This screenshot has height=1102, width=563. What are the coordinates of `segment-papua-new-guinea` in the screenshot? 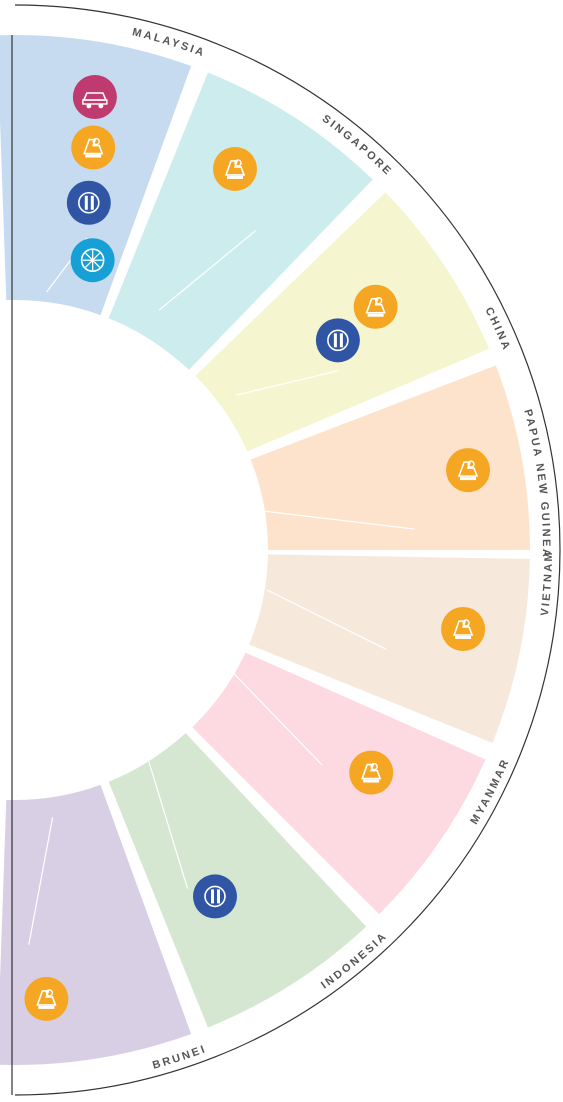 It's located at (389, 457).